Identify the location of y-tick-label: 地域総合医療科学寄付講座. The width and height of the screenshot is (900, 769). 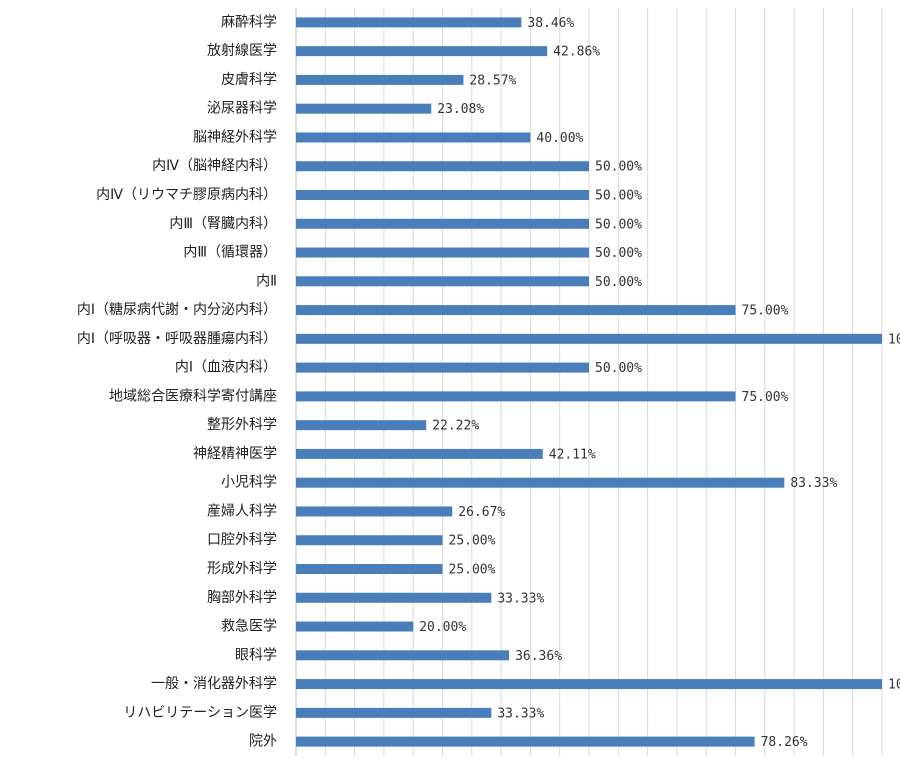
(193, 395).